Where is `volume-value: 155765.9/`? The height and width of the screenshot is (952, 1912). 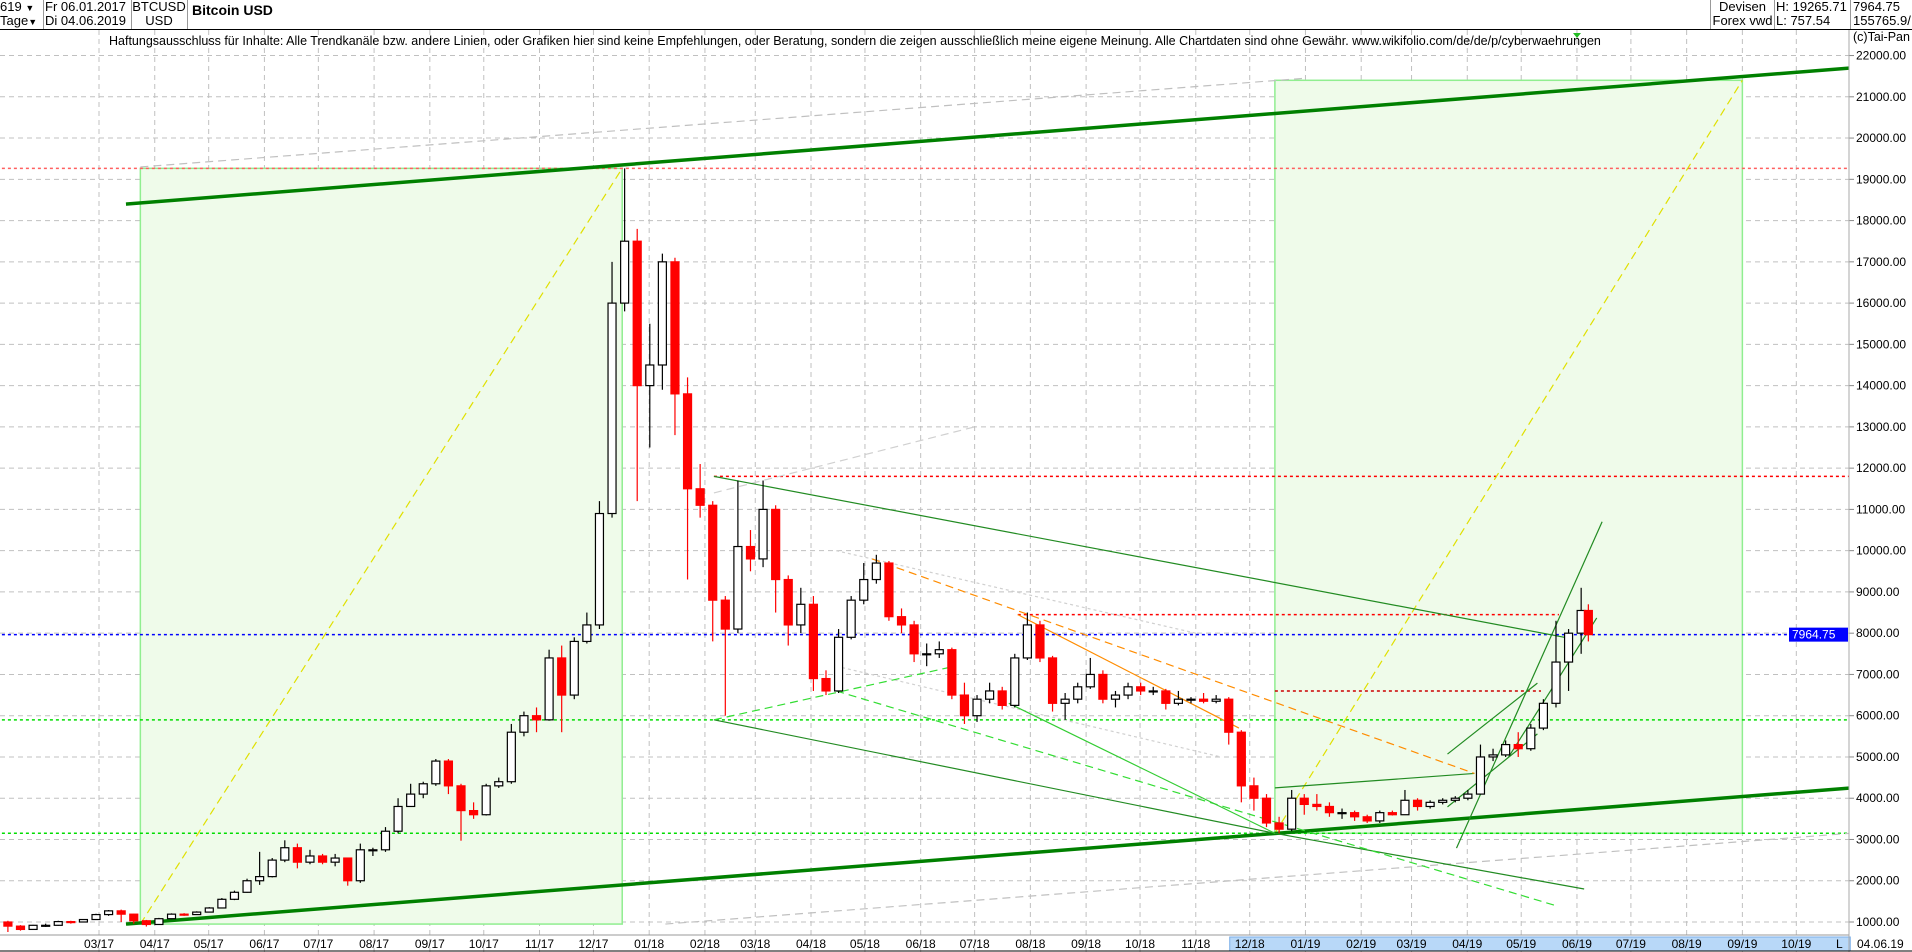
volume-value: 155765.9/ is located at coordinates (1882, 20).